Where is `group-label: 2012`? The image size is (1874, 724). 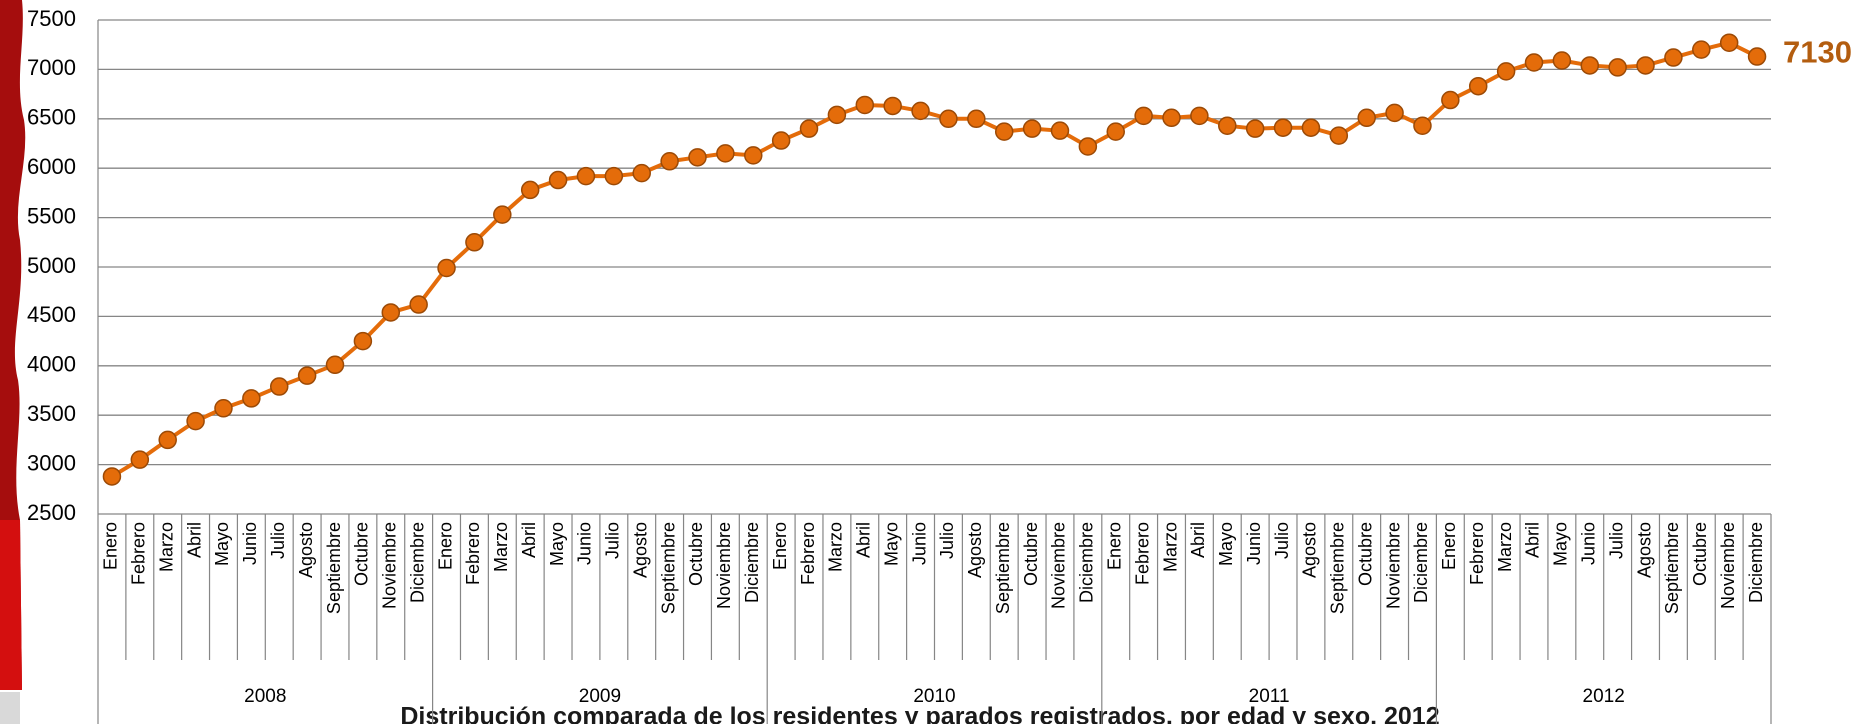 group-label: 2012 is located at coordinates (1604, 696).